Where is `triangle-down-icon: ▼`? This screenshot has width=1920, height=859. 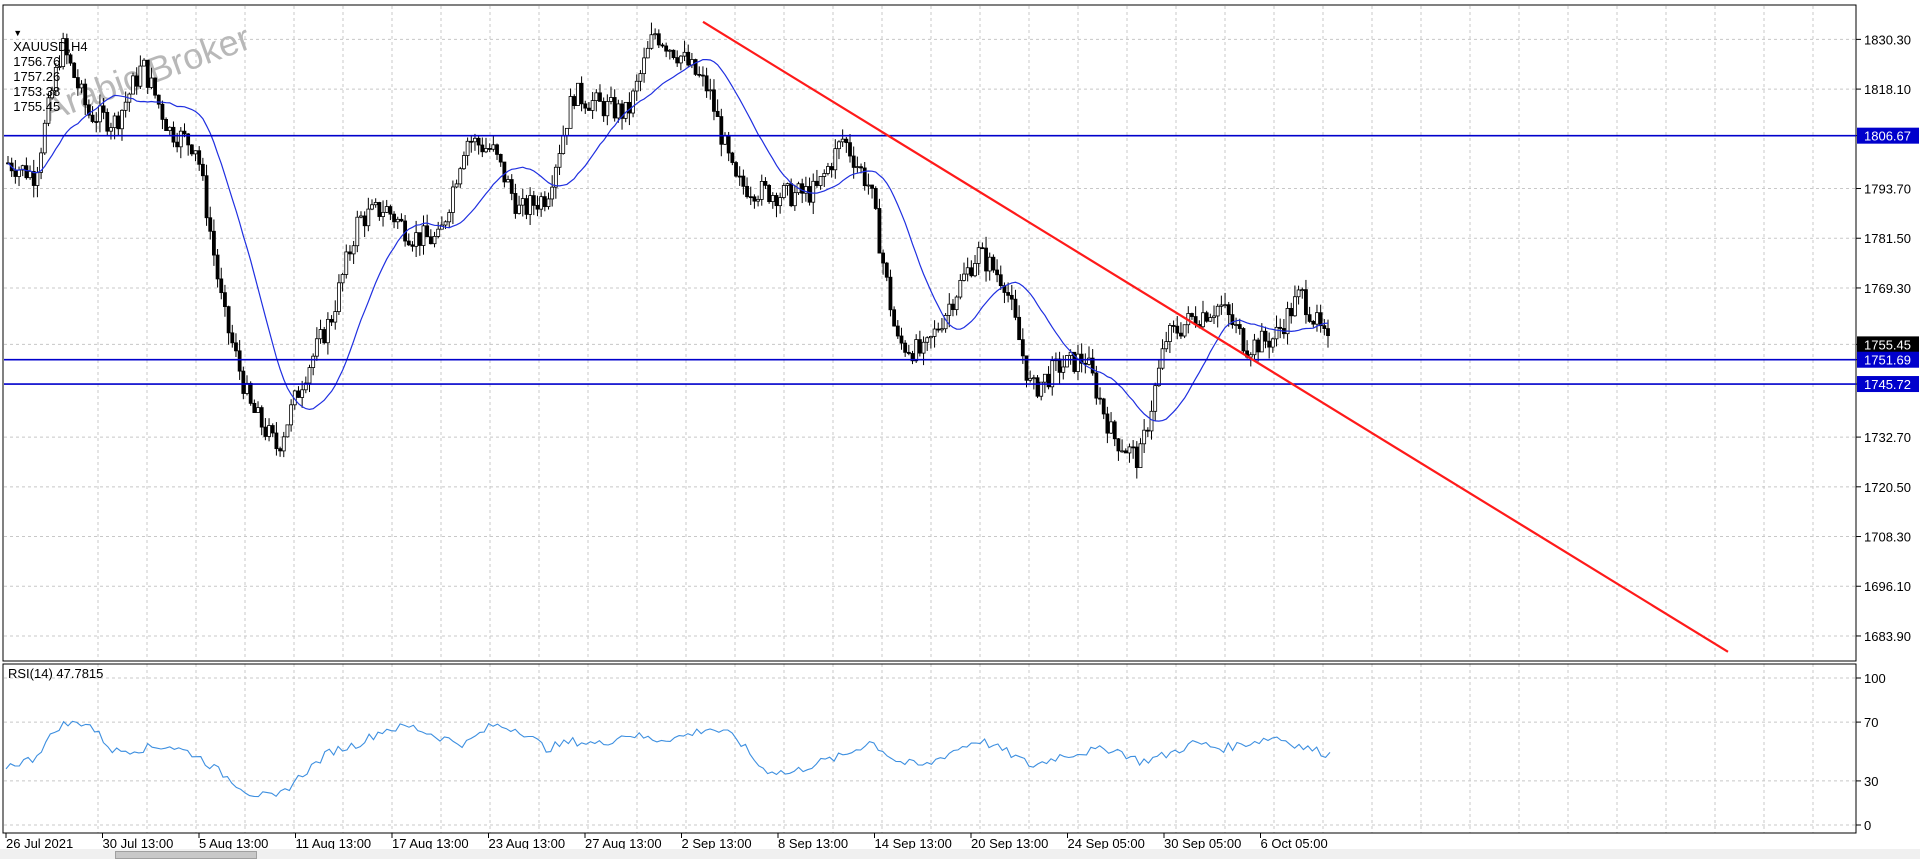
triangle-down-icon: ▼ is located at coordinates (18, 33).